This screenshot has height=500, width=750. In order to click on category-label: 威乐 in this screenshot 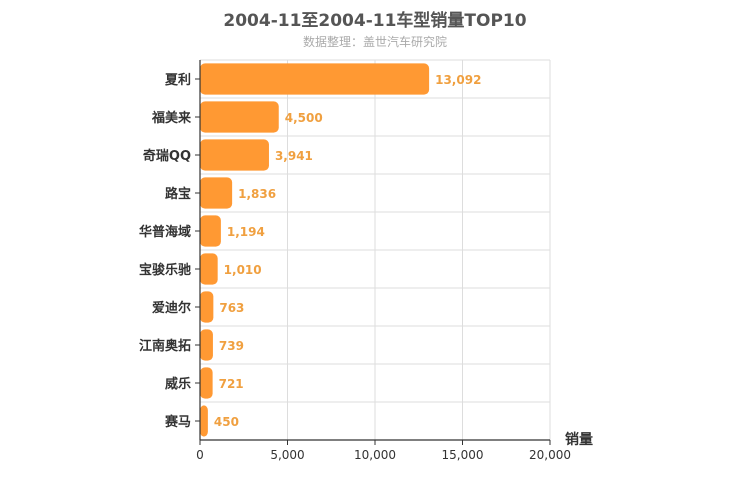, I will do `click(178, 384)`.